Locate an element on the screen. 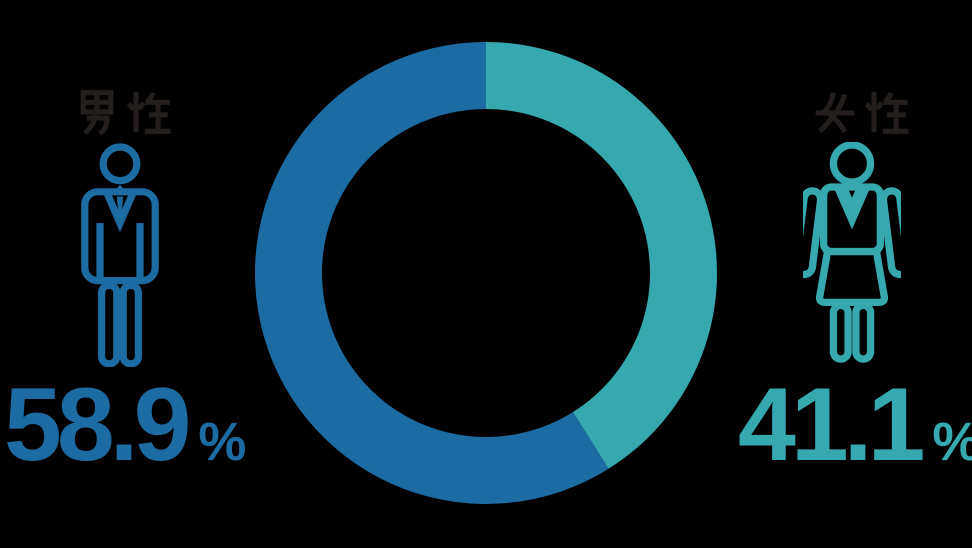 The width and height of the screenshot is (972, 548). female-percentage: 41.1% is located at coordinates (855, 425).